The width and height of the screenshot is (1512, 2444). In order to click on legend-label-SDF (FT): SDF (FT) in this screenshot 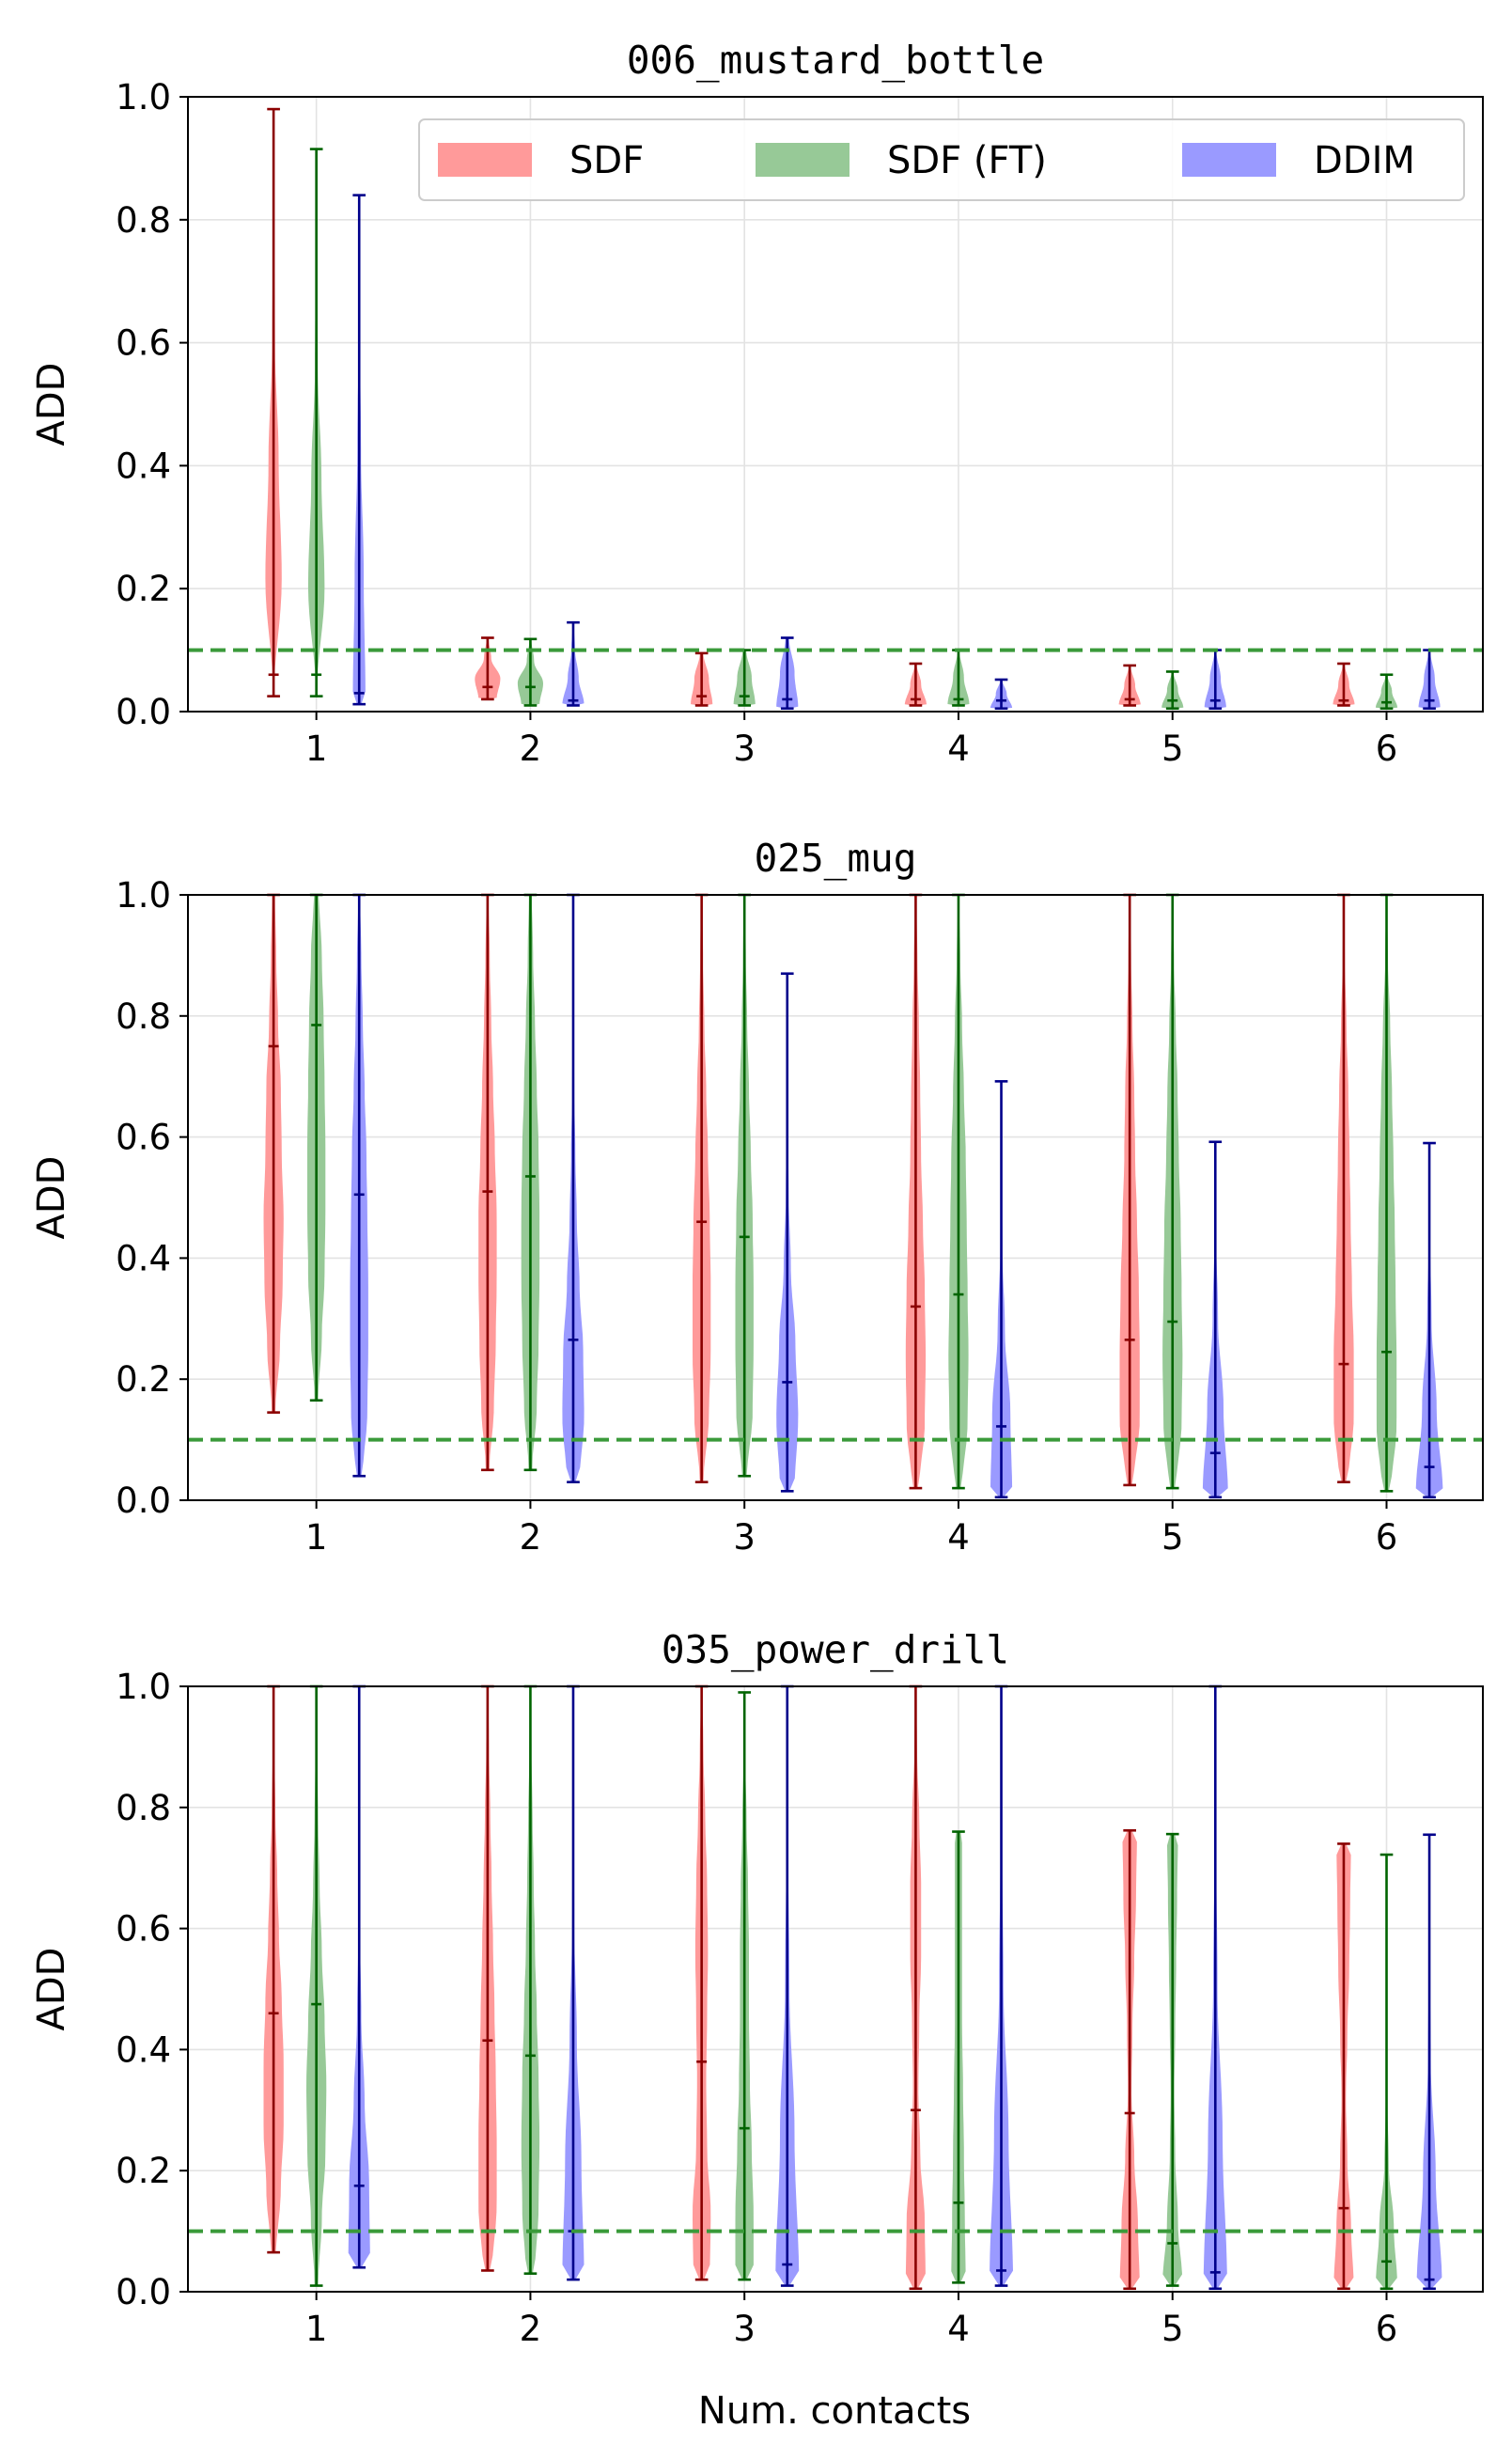, I will do `click(967, 160)`.